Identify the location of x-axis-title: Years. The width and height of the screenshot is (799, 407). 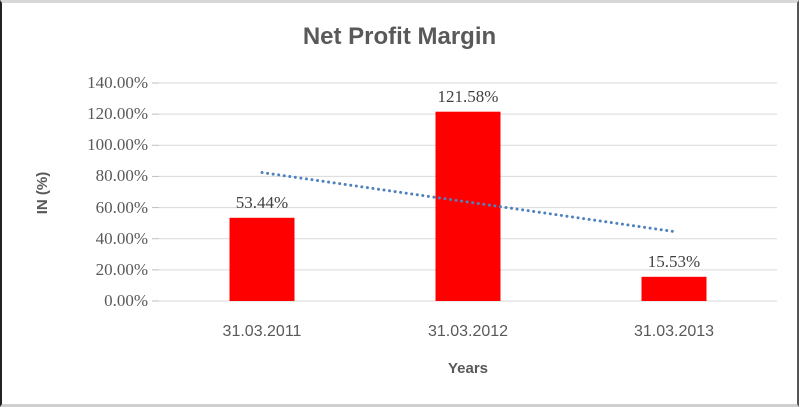
(468, 368).